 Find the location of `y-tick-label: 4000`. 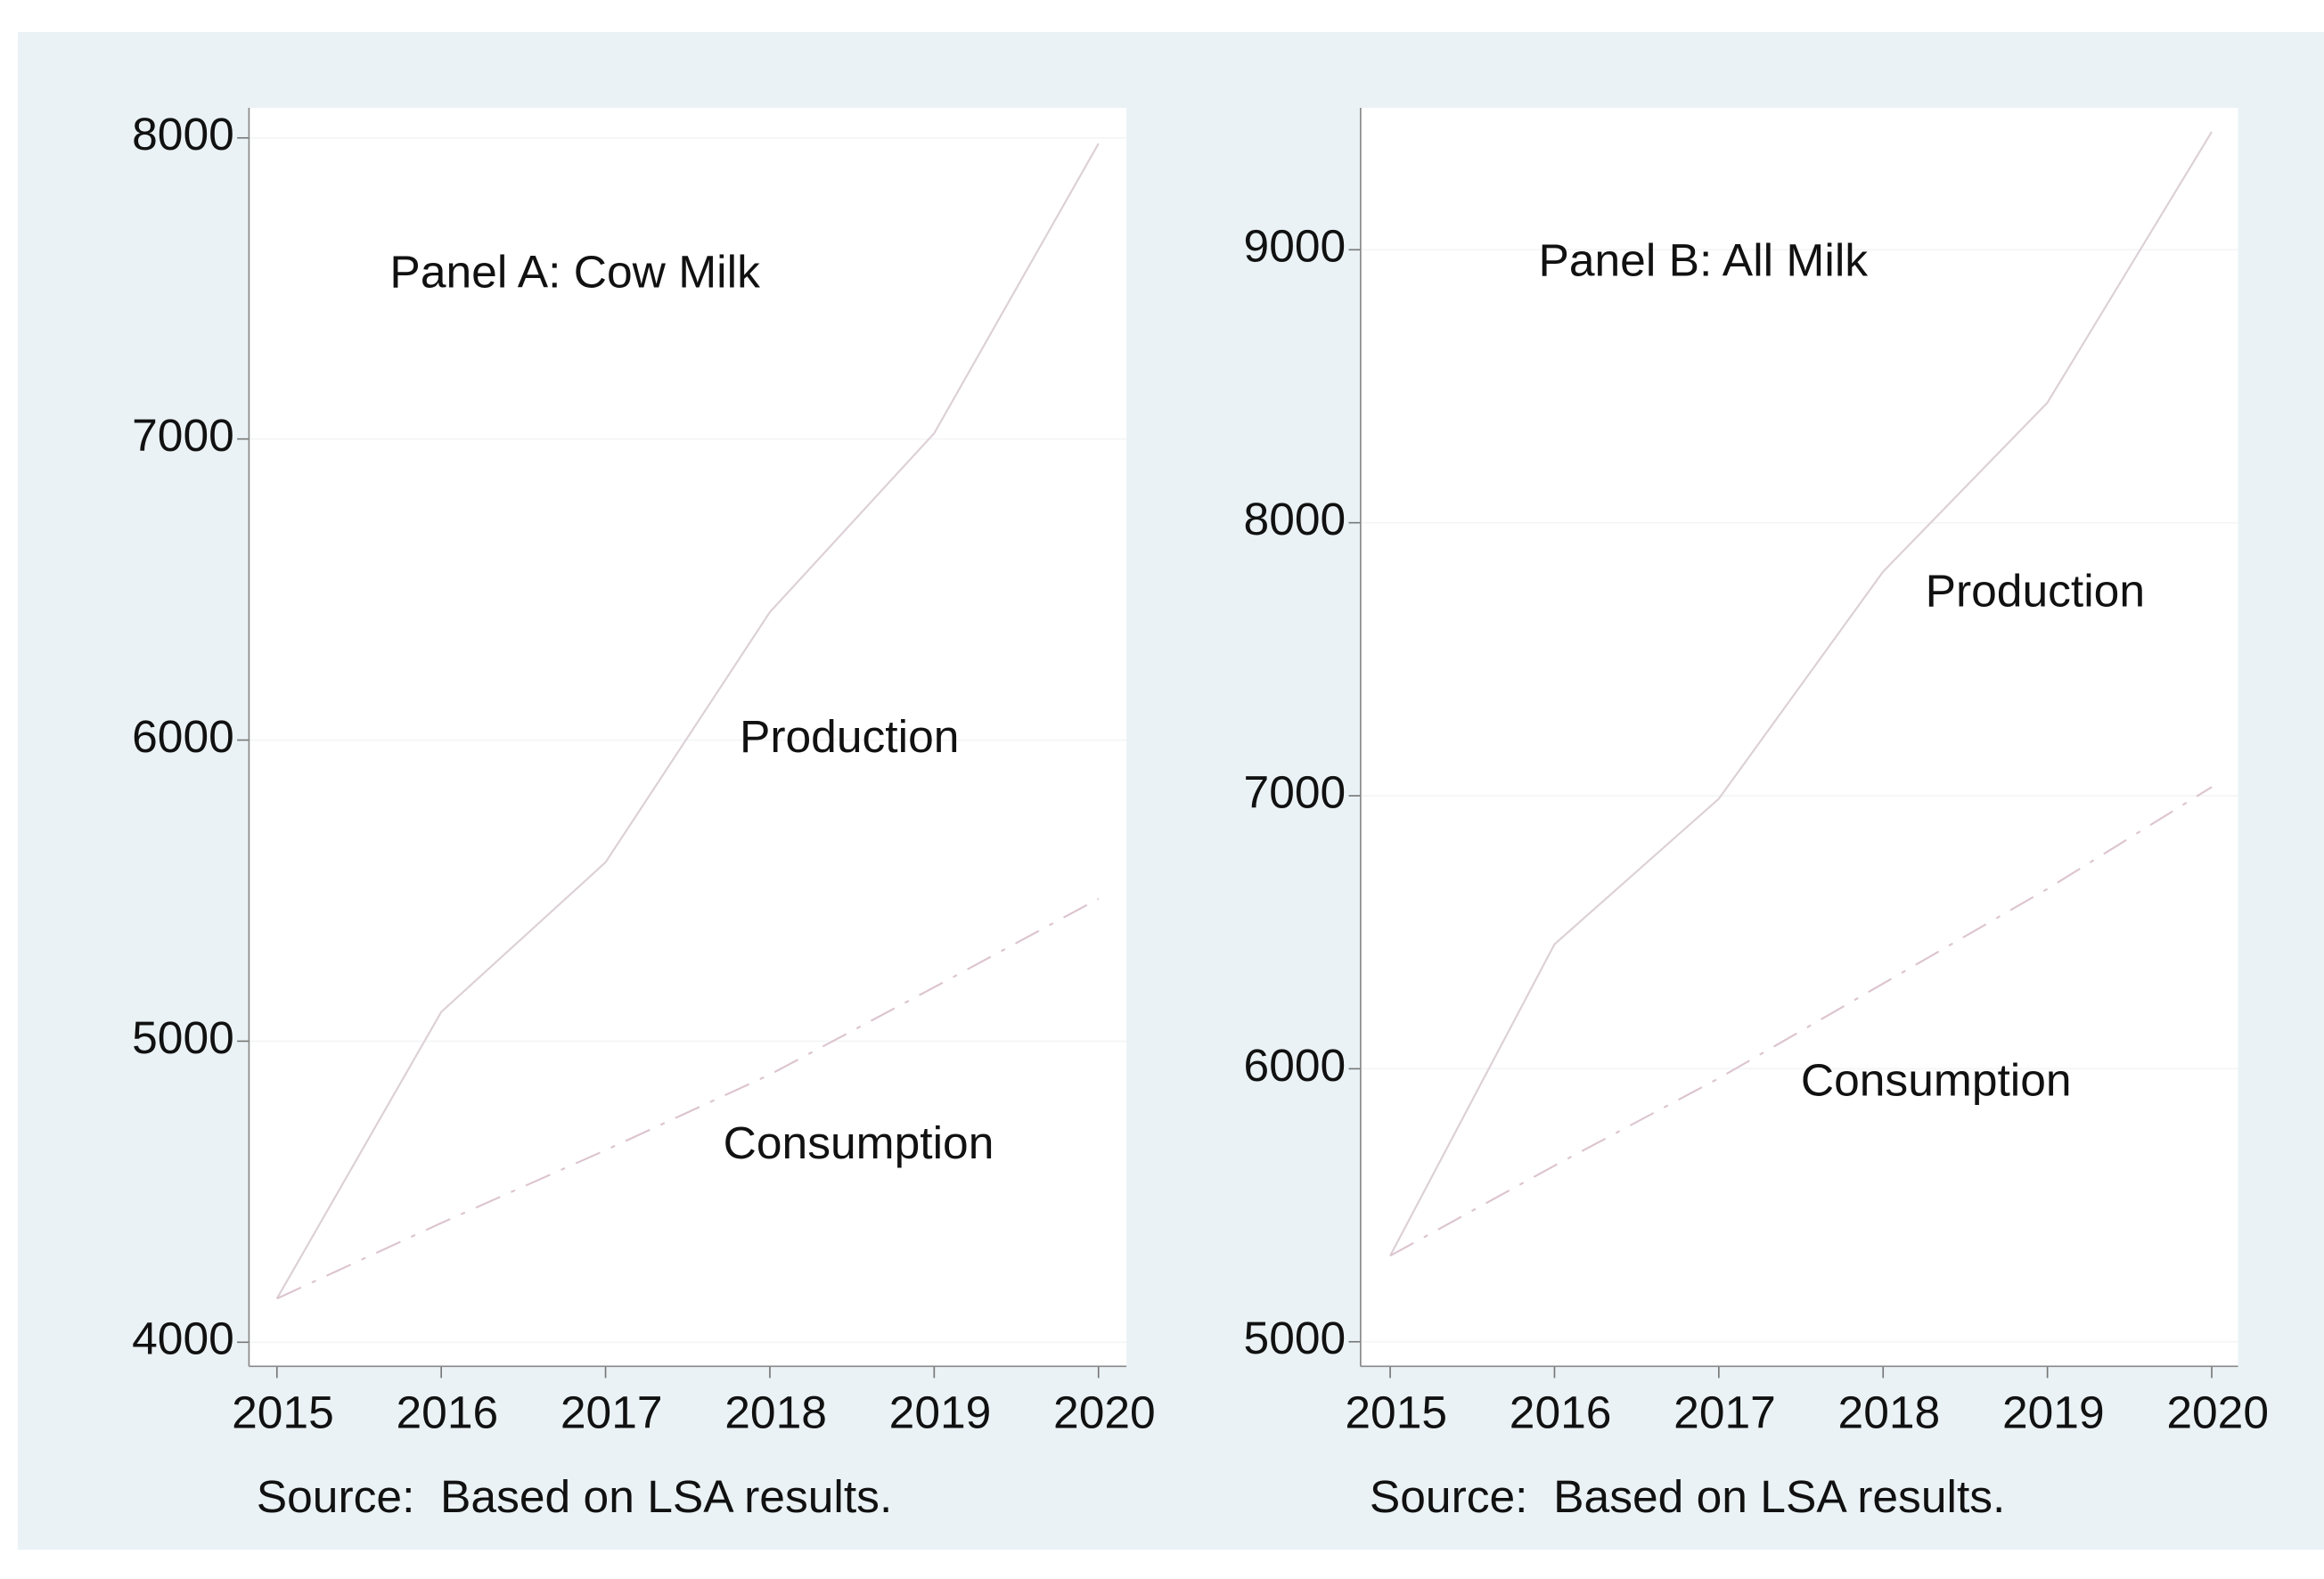

y-tick-label: 4000 is located at coordinates (183, 1338).